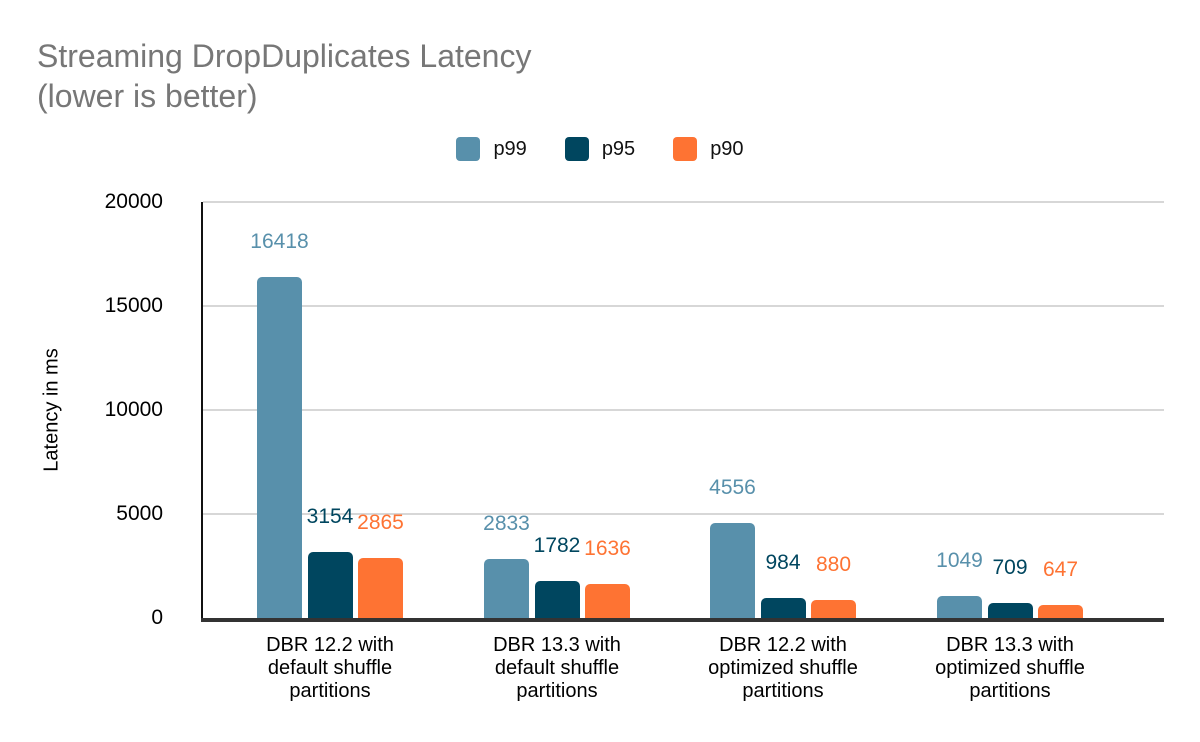 Image resolution: width=1200 pixels, height=742 pixels. What do you see at coordinates (51, 410) in the screenshot?
I see `y-axis-title: Latency in ms` at bounding box center [51, 410].